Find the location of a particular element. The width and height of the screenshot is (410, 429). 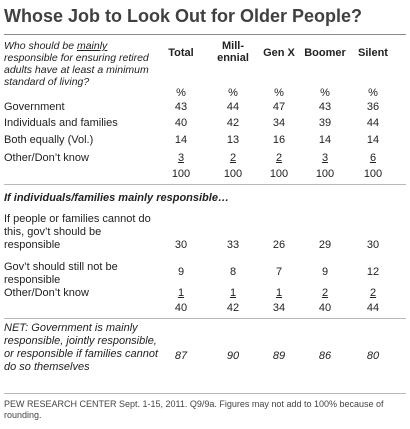

title-divider is located at coordinates (205, 34).